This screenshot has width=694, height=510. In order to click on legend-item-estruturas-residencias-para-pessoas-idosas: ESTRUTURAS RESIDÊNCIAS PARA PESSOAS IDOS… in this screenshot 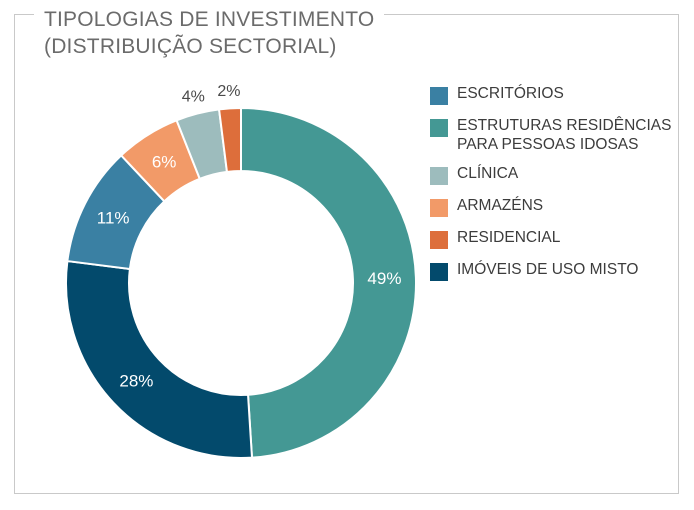, I will do `click(560, 135)`.